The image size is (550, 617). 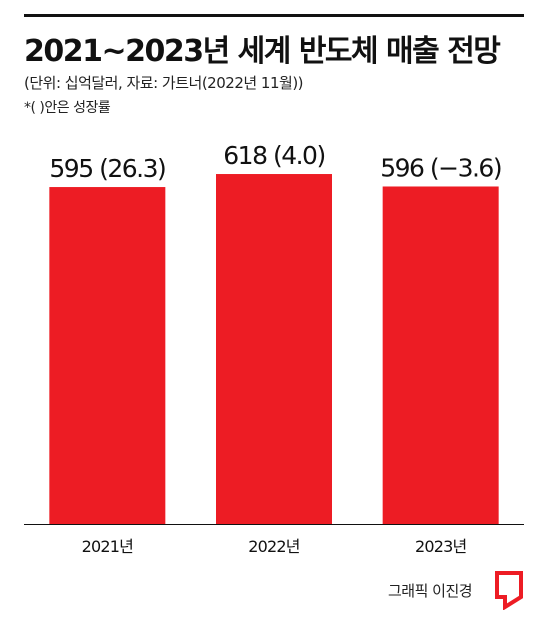 What do you see at coordinates (164, 83) in the screenshot?
I see `chart-subtitle: (단위: 십억달러, 자료: 가트너(2022년 11월))` at bounding box center [164, 83].